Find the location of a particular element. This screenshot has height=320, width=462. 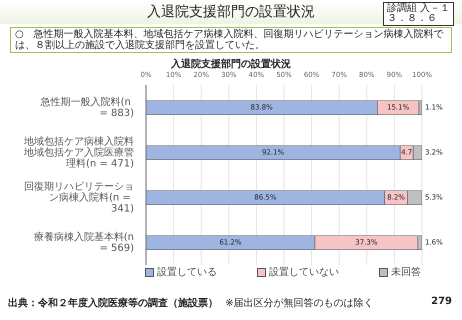

y-tick-label: 療養病棟入院基本料(n = 569) is located at coordinates (84, 242).